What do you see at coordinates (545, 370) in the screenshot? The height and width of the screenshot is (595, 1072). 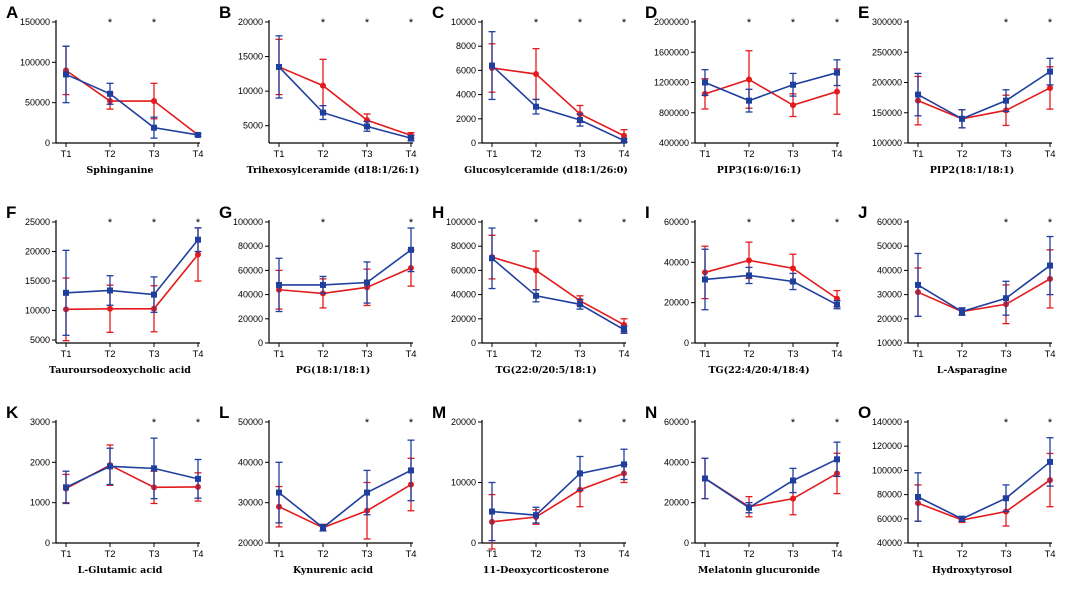 I see `x-axis-title: TG(22:0/20:5/18:1)` at bounding box center [545, 370].